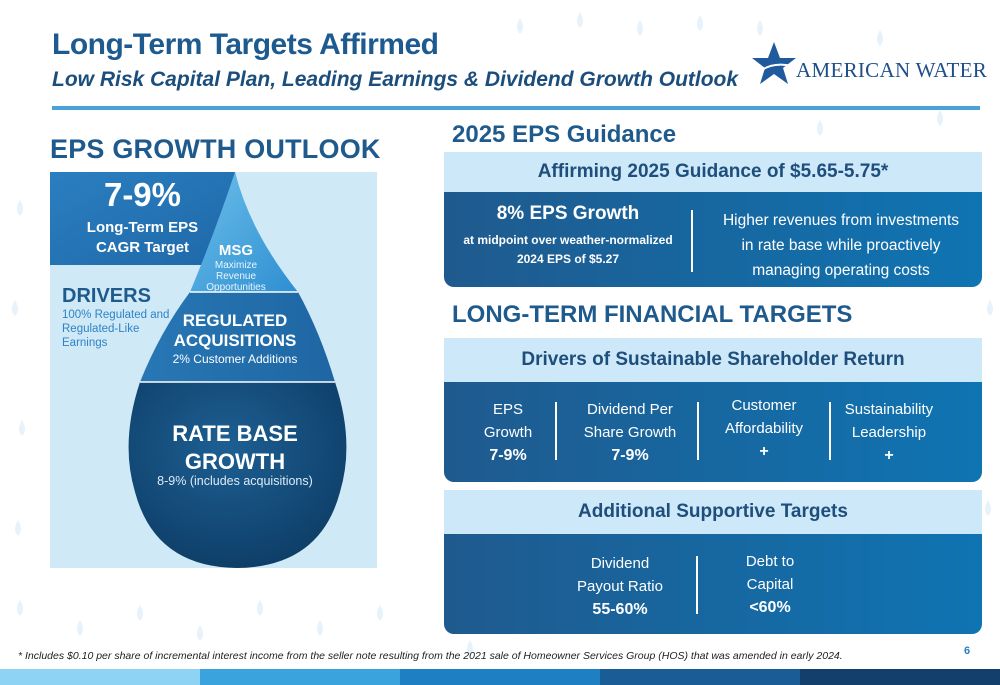 This screenshot has width=1000, height=685. Describe the element at coordinates (892, 70) in the screenshot. I see `logo-wordmark: AMERICAN WATER` at that location.